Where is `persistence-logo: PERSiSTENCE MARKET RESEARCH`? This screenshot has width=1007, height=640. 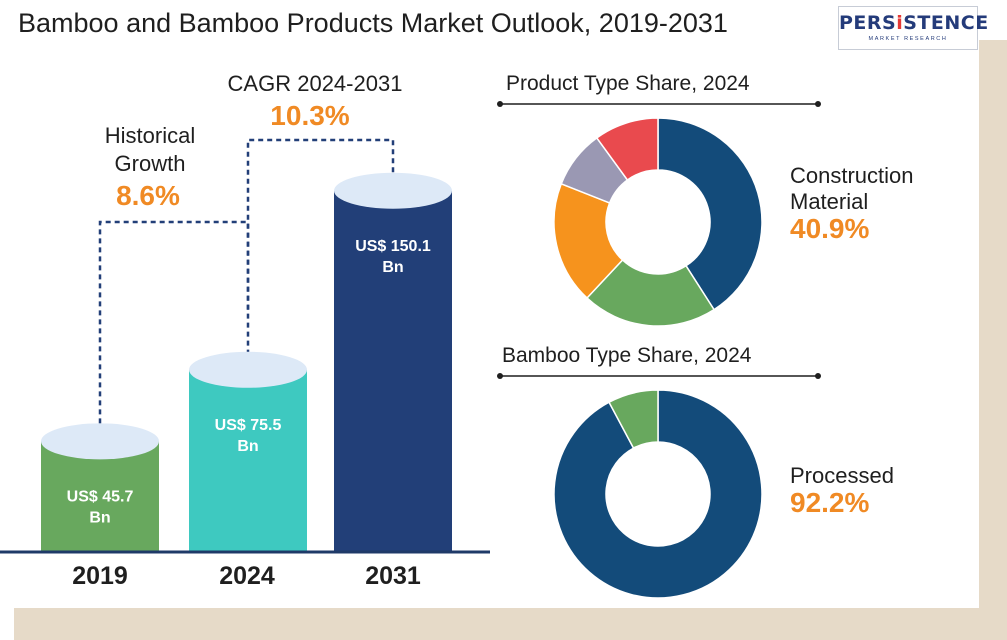 persistence-logo: PERSiSTENCE MARKET RESEARCH is located at coordinates (913, 28).